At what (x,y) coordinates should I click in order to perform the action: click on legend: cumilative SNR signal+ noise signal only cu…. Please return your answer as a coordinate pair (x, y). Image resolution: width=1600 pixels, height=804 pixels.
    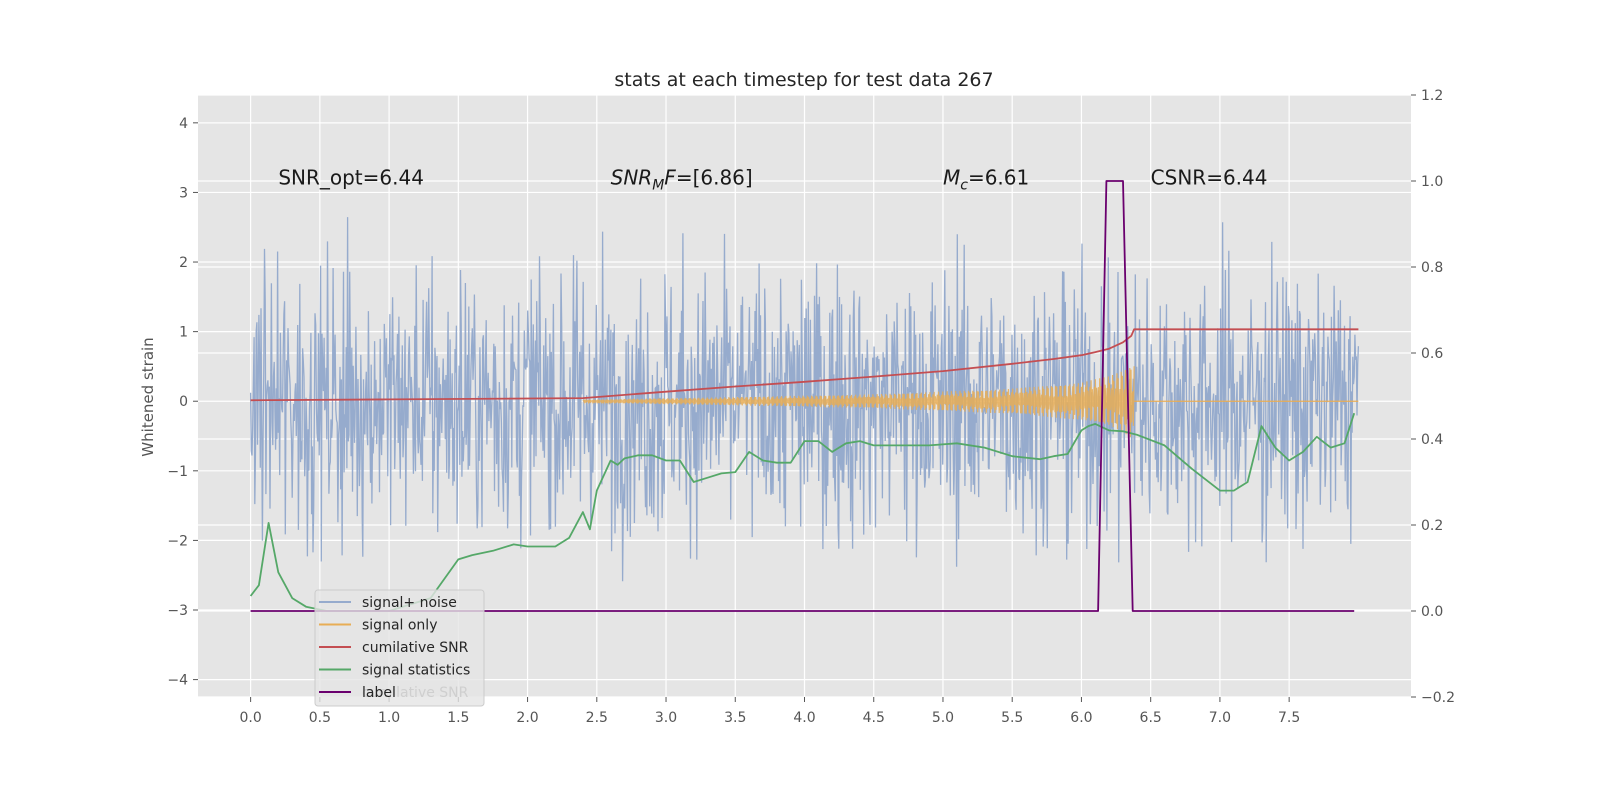
    Looking at the image, I should click on (399, 648).